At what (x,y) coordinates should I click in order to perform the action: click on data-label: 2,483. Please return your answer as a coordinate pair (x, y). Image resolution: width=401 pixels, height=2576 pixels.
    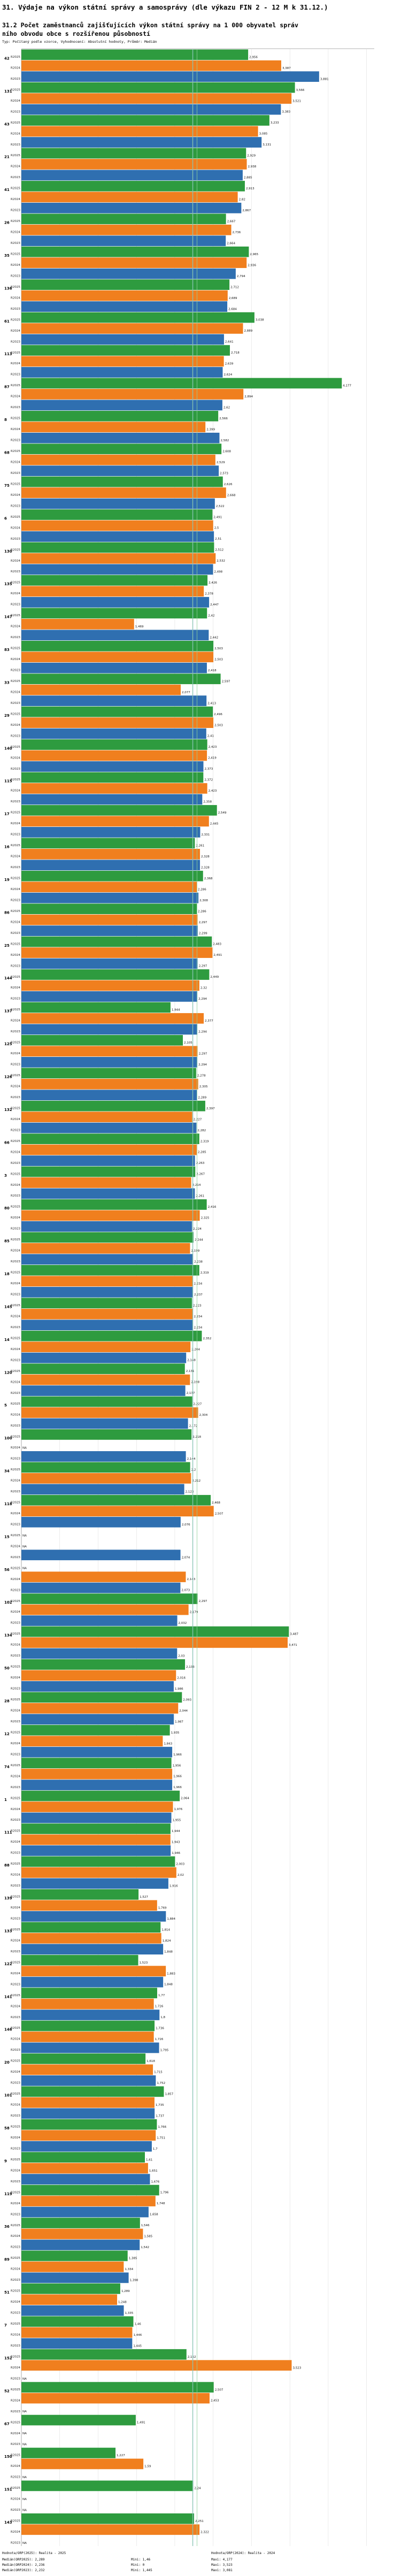
    Looking at the image, I should click on (217, 944).